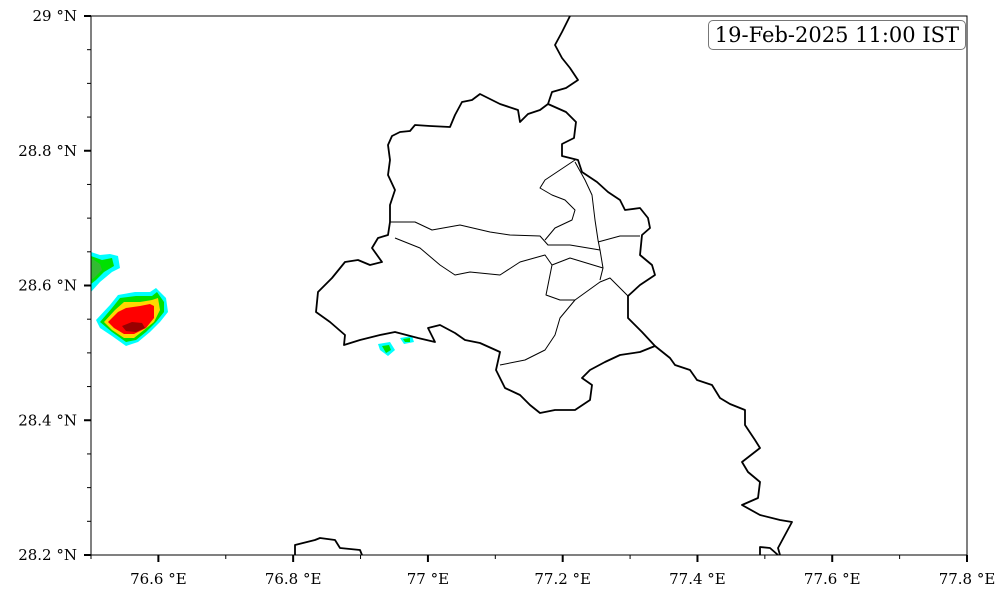 The height and width of the screenshot is (598, 1008). I want to click on lat-tick-label: 28.2 °N, so click(47, 555).